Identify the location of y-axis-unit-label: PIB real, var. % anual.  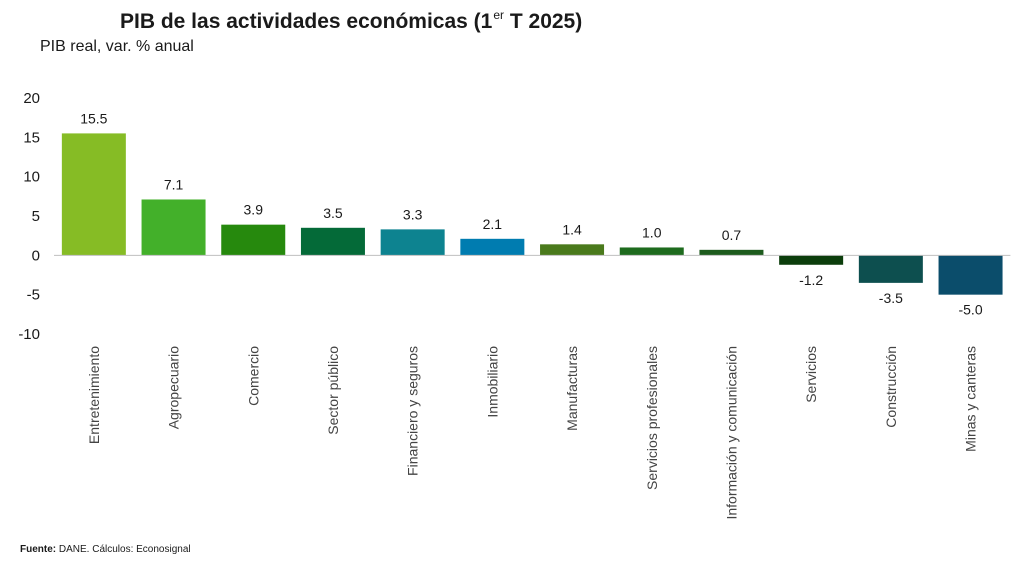
(117, 46).